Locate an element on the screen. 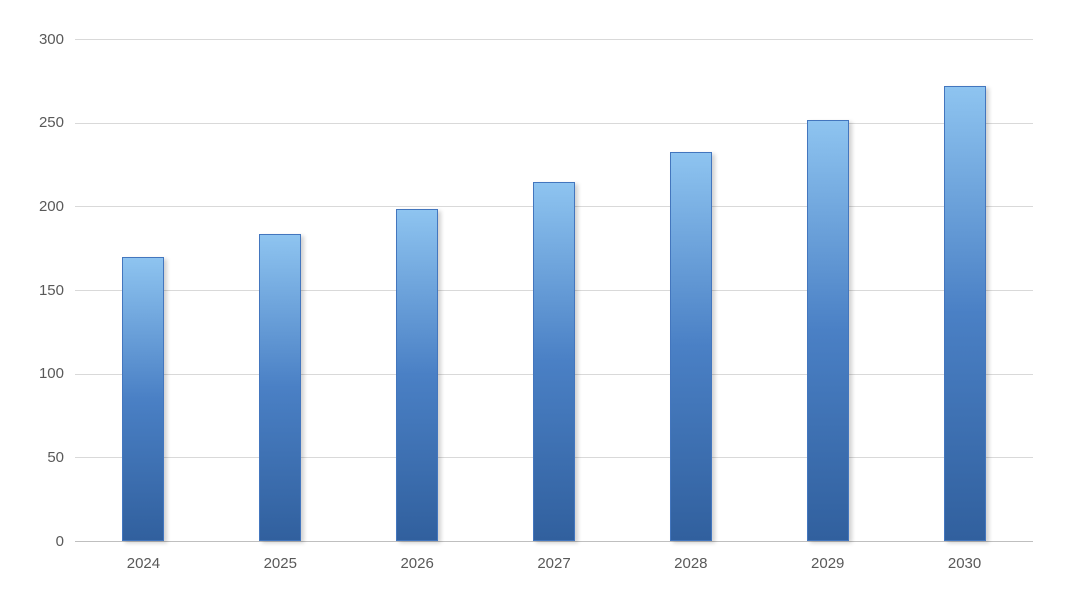 This screenshot has height=604, width=1080. bar-2026 is located at coordinates (417, 375).